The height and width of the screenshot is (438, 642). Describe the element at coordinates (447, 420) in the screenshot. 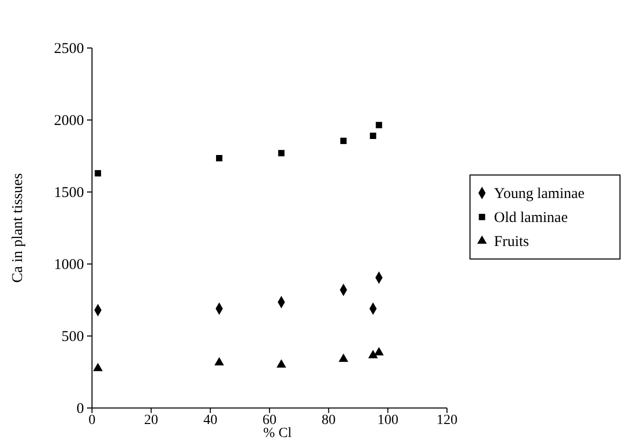

I see `x-tick-label: 120` at that location.